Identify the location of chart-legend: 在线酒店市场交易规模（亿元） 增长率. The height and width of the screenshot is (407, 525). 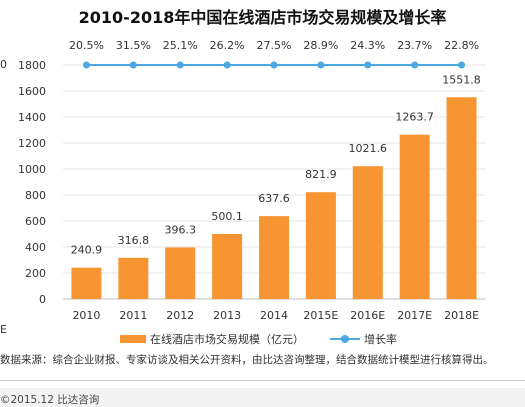
(271, 339).